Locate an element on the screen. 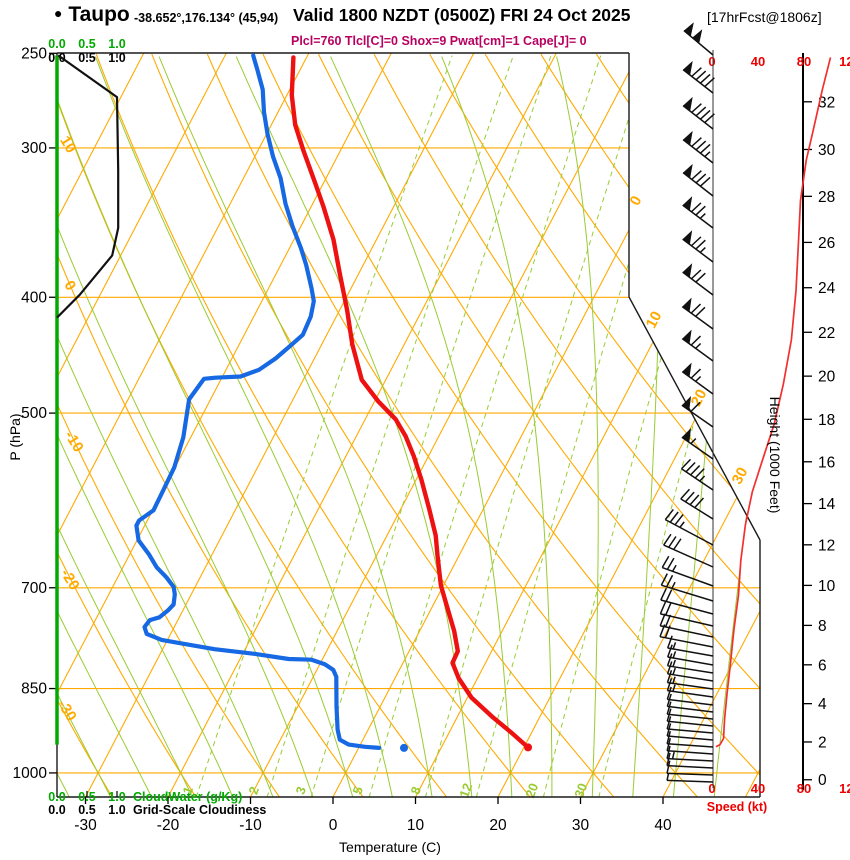  cloudiness-scale-bottom: 1.0 is located at coordinates (116, 810).